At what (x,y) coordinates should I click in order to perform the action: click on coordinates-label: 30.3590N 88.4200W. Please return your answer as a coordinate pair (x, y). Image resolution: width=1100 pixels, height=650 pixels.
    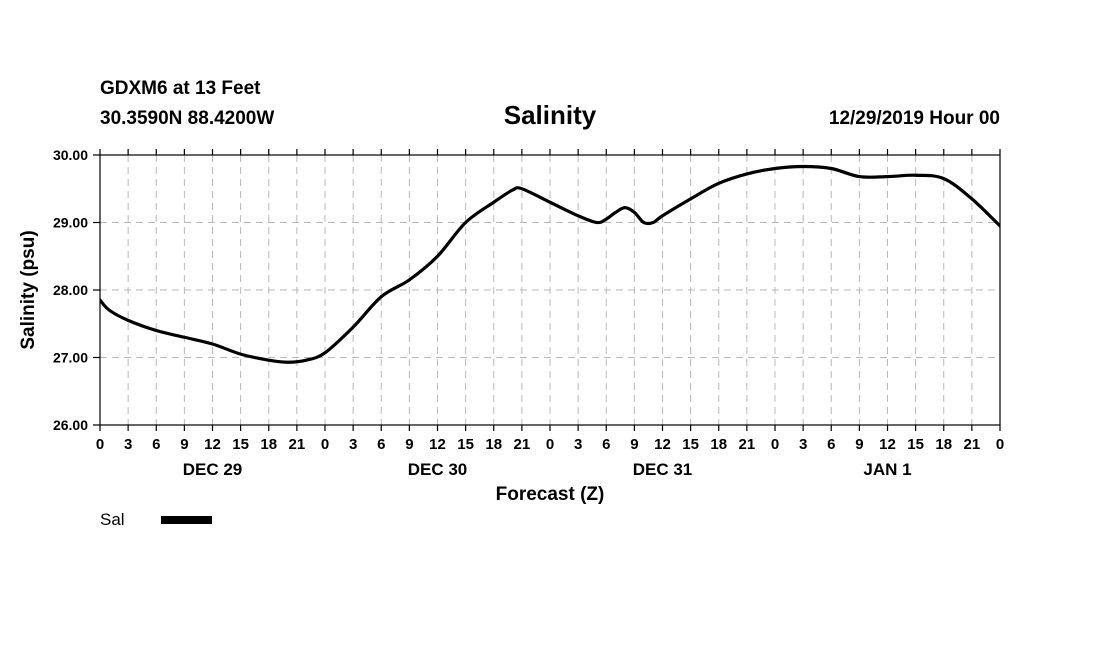
    Looking at the image, I should click on (187, 118).